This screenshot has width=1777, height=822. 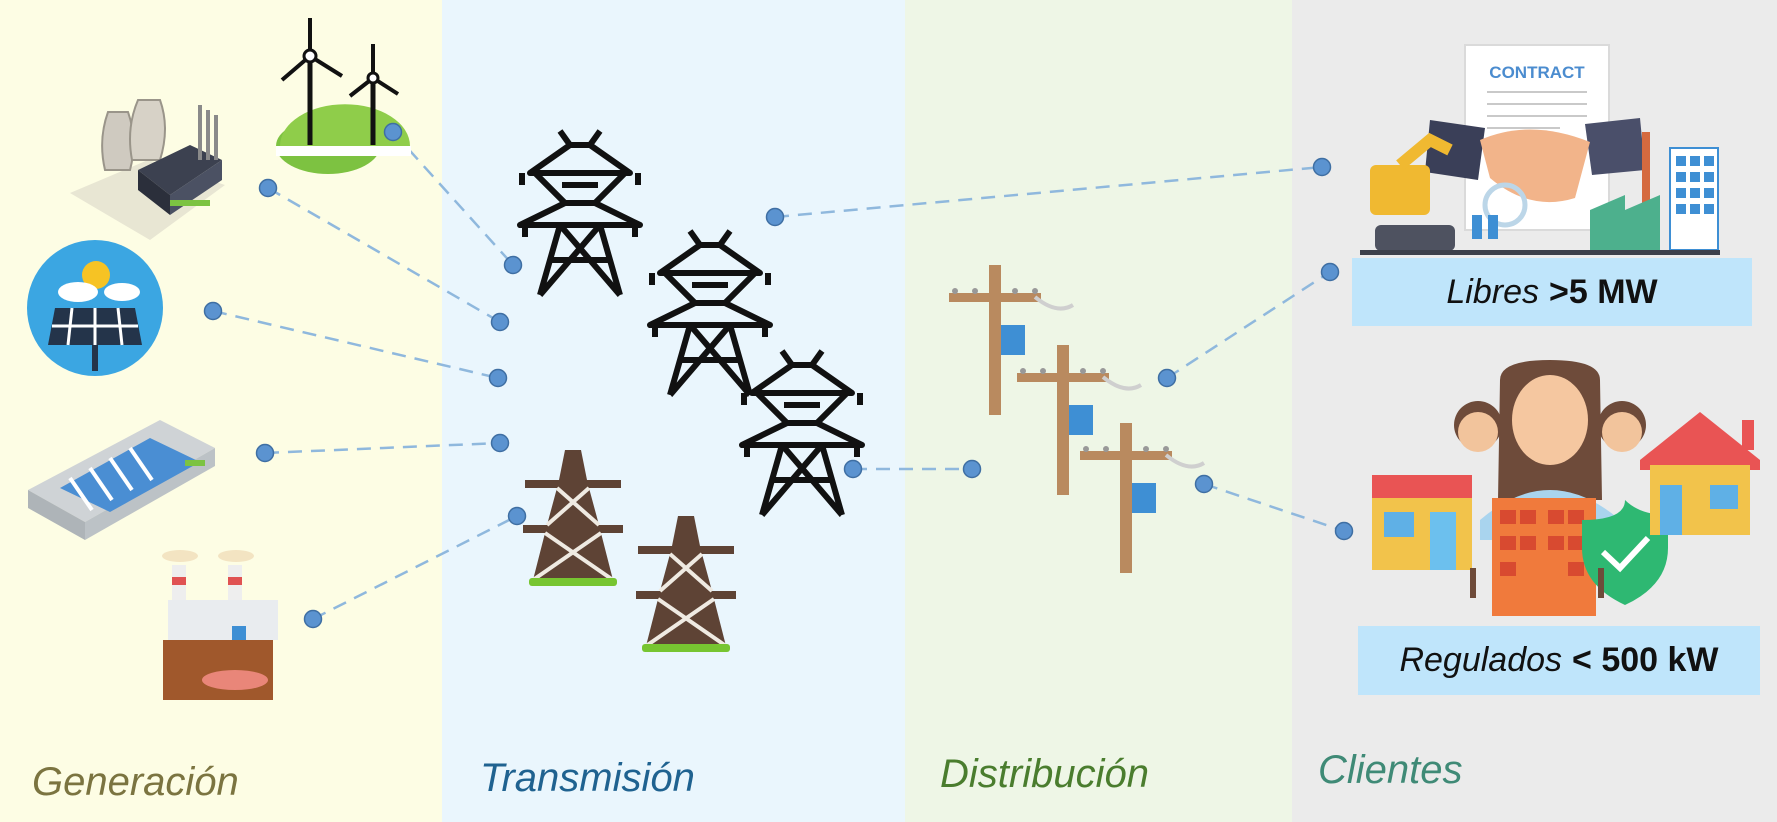 I want to click on regulados-label: Regulados, so click(x=1481, y=660).